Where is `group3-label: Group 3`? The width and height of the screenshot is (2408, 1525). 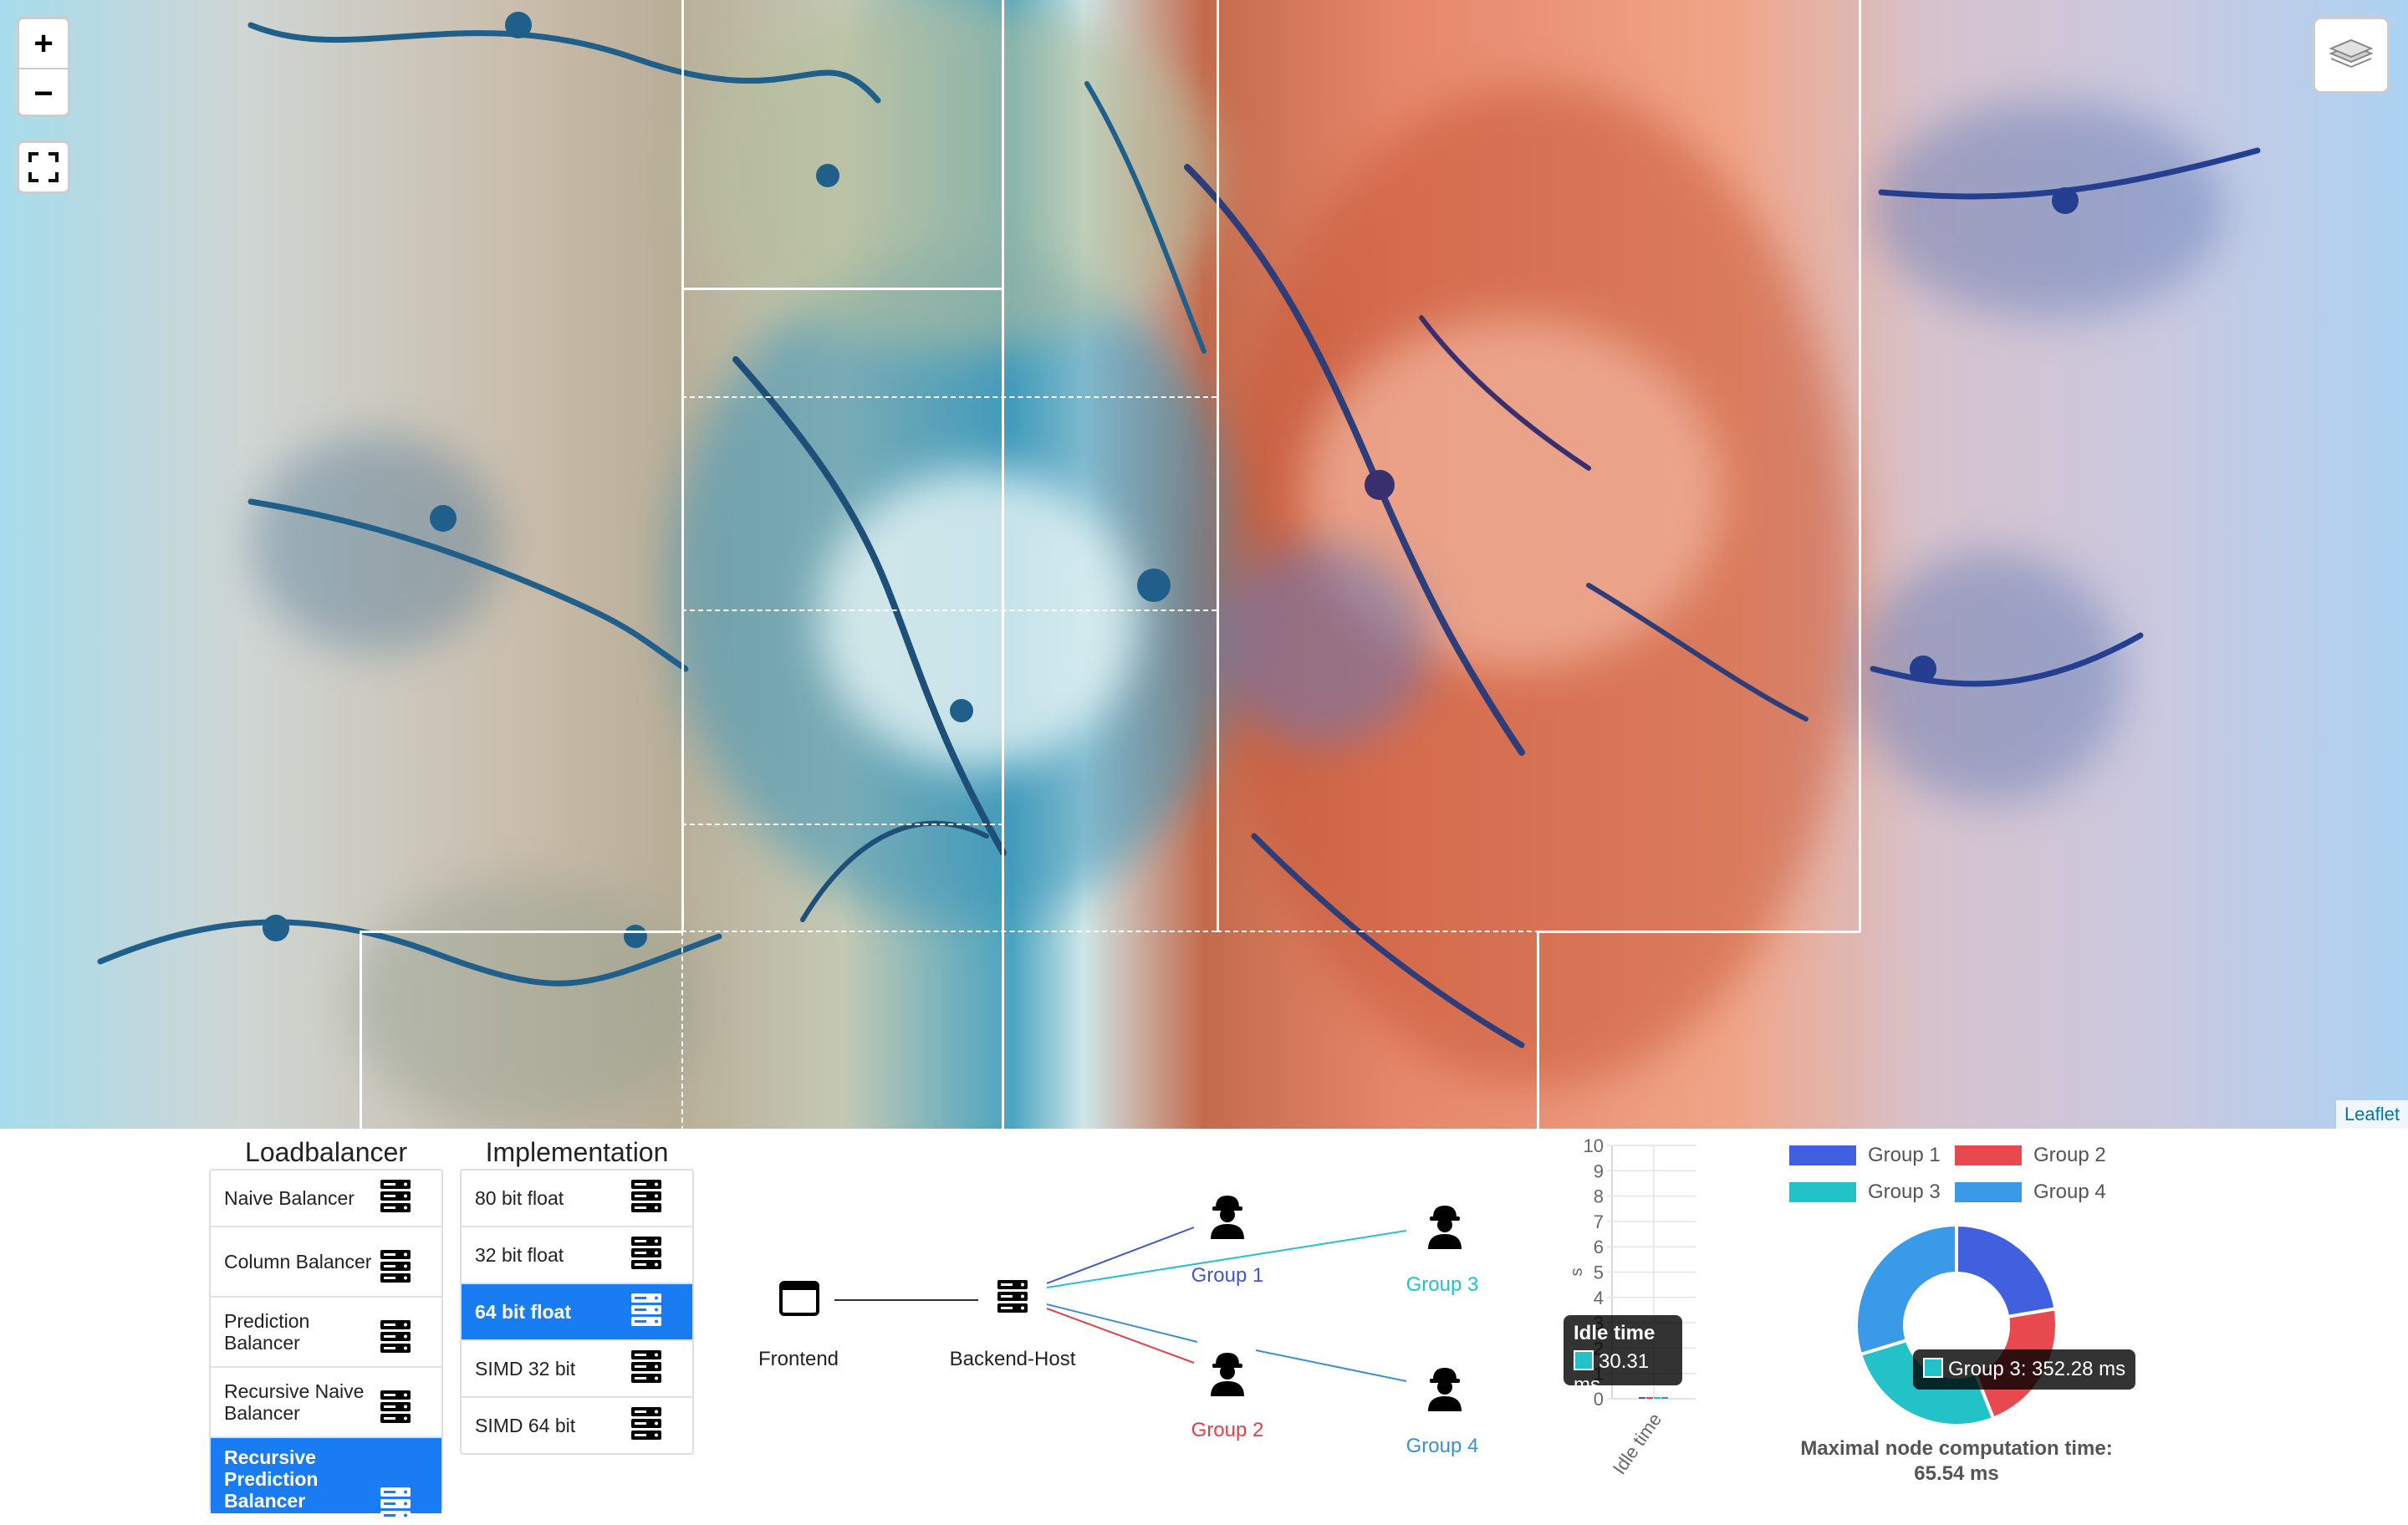 group3-label: Group 3 is located at coordinates (1443, 1284).